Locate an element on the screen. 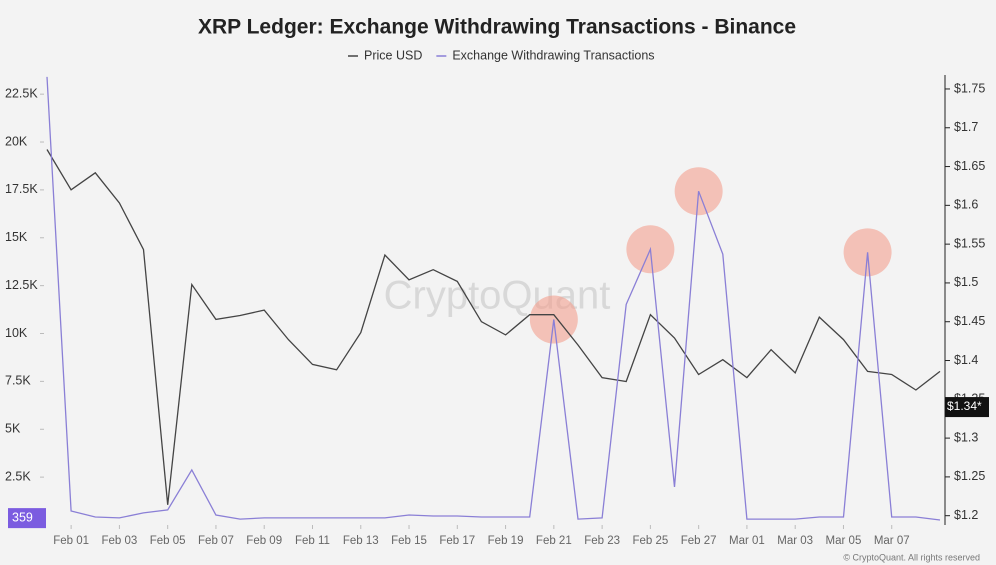 Image resolution: width=996 pixels, height=565 pixels. y2-tick-label: $1.25 is located at coordinates (969, 476).